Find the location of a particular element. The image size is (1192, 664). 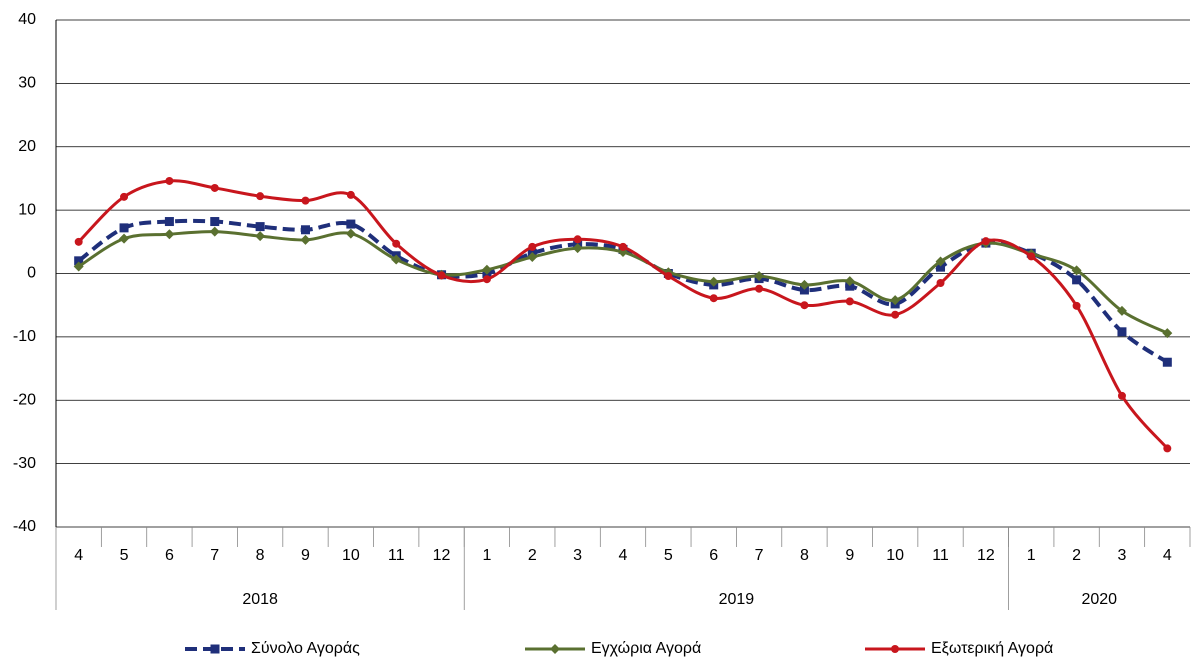

group-label: 2020 is located at coordinates (1099, 599).